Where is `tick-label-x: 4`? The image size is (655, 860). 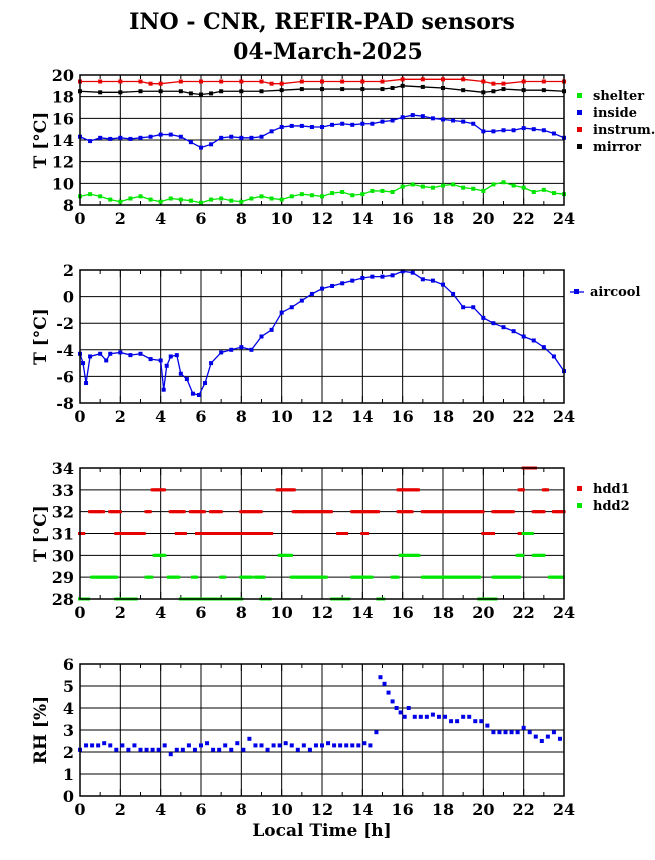
tick-label-x: 4 is located at coordinates (160, 809).